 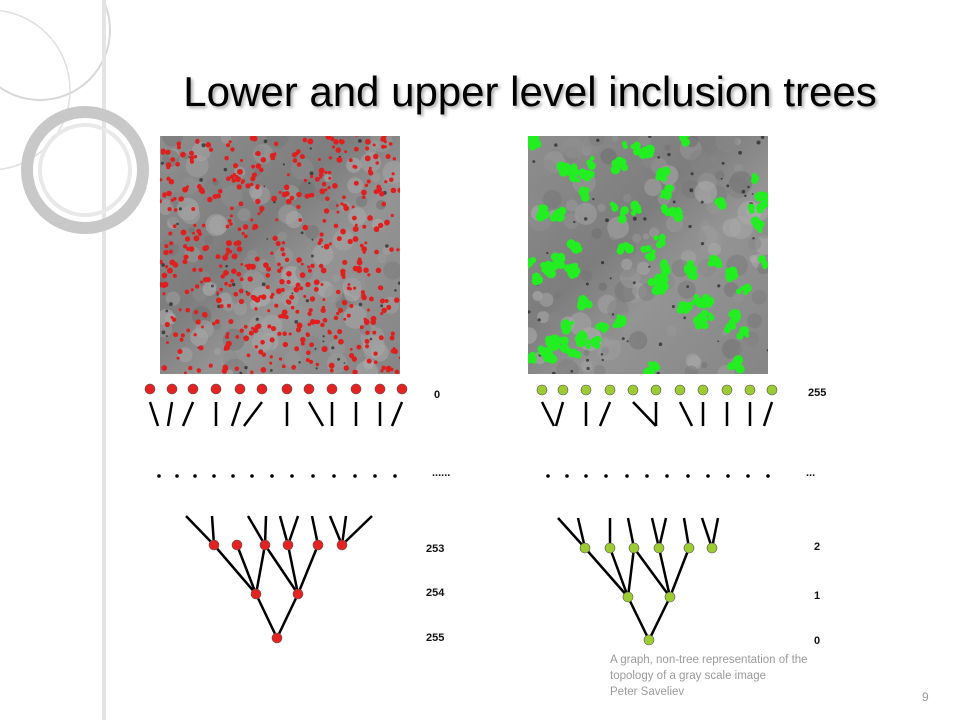 I want to click on left-level-label-top: 0, so click(x=437, y=395).